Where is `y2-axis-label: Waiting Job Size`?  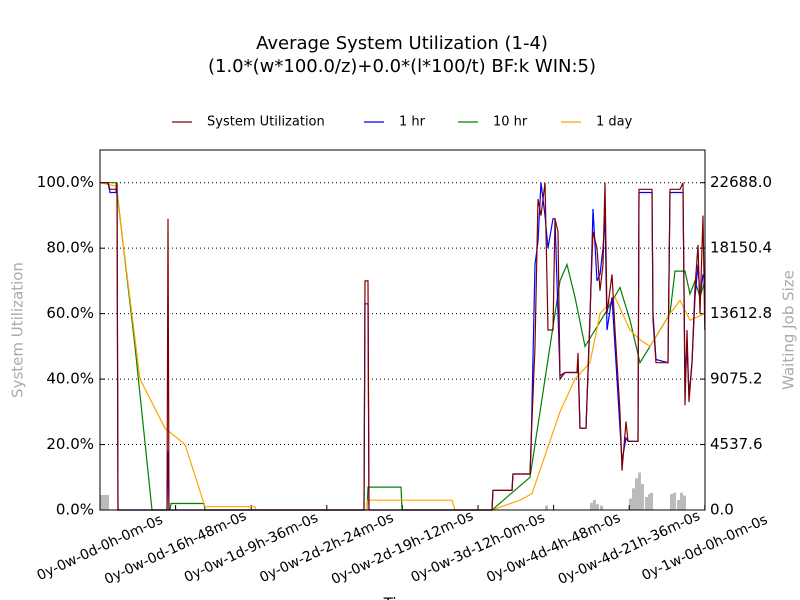
y2-axis-label: Waiting Job Size is located at coordinates (789, 330).